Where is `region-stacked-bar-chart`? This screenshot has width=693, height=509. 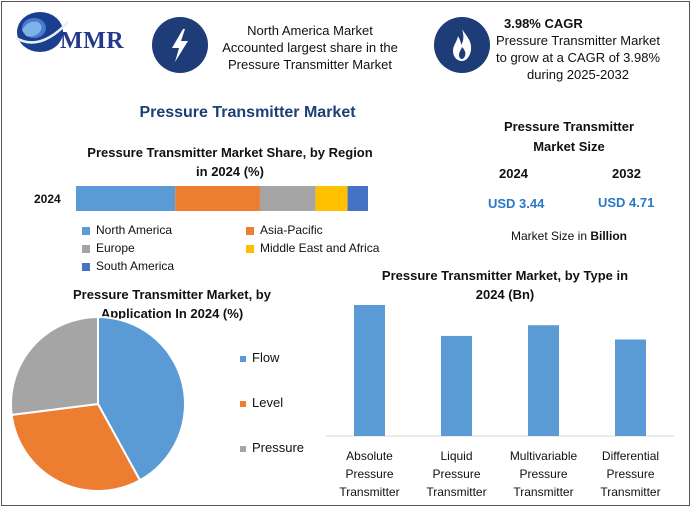
region-stacked-bar-chart is located at coordinates (222, 198).